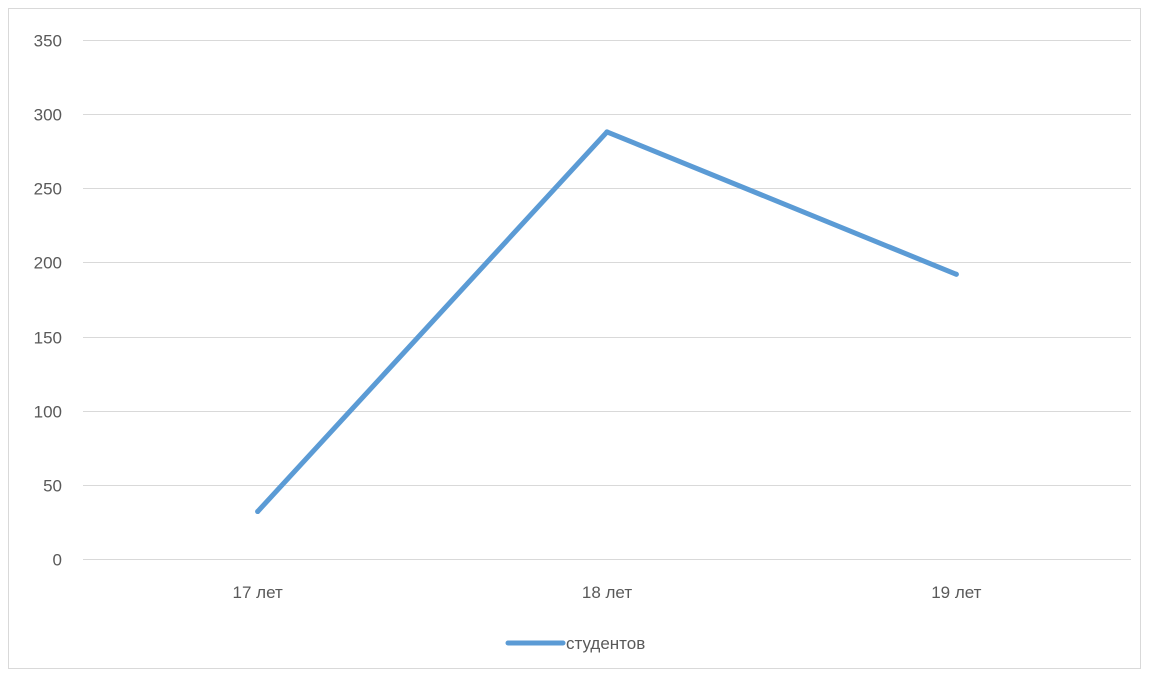 The height and width of the screenshot is (680, 1149). I want to click on x-axis-tick-labels: 17 лет 18 лет 19 лет, so click(607, 592).